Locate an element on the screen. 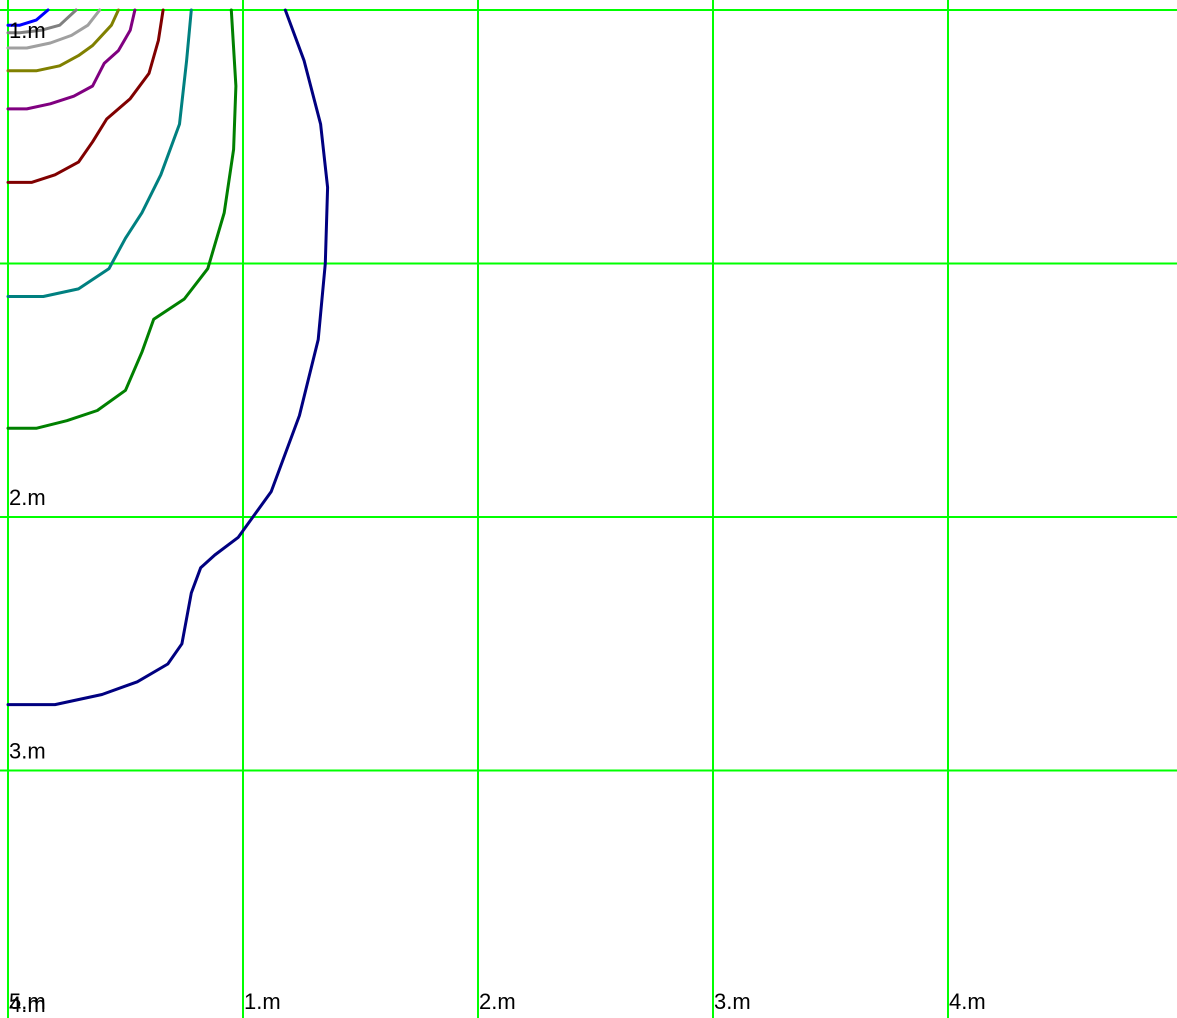 The width and height of the screenshot is (1177, 1018). y-tick-label-1: 1.m is located at coordinates (27, 30).